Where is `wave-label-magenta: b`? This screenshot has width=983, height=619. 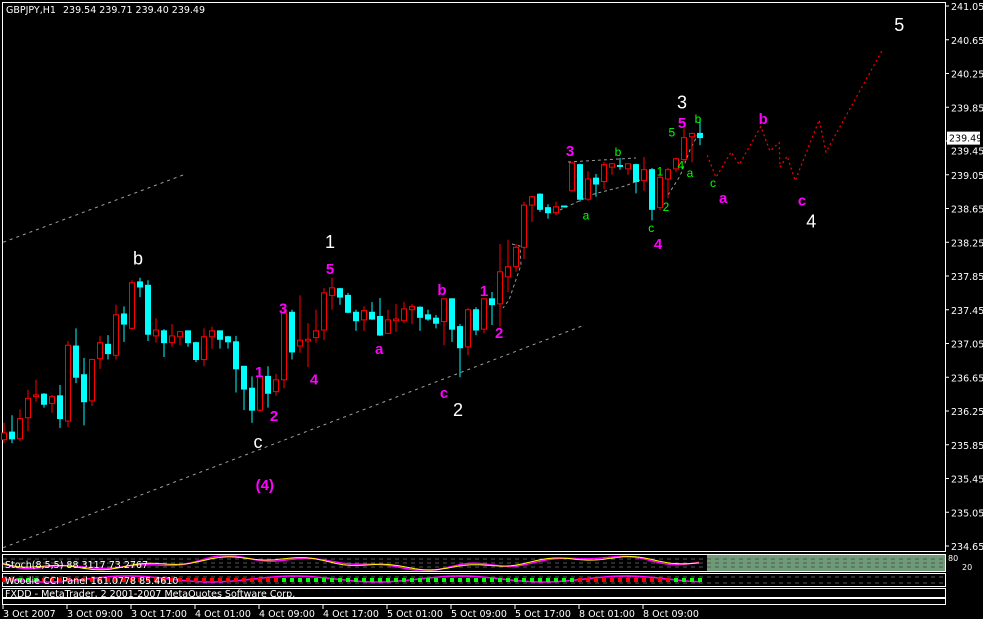 wave-label-magenta: b is located at coordinates (763, 119).